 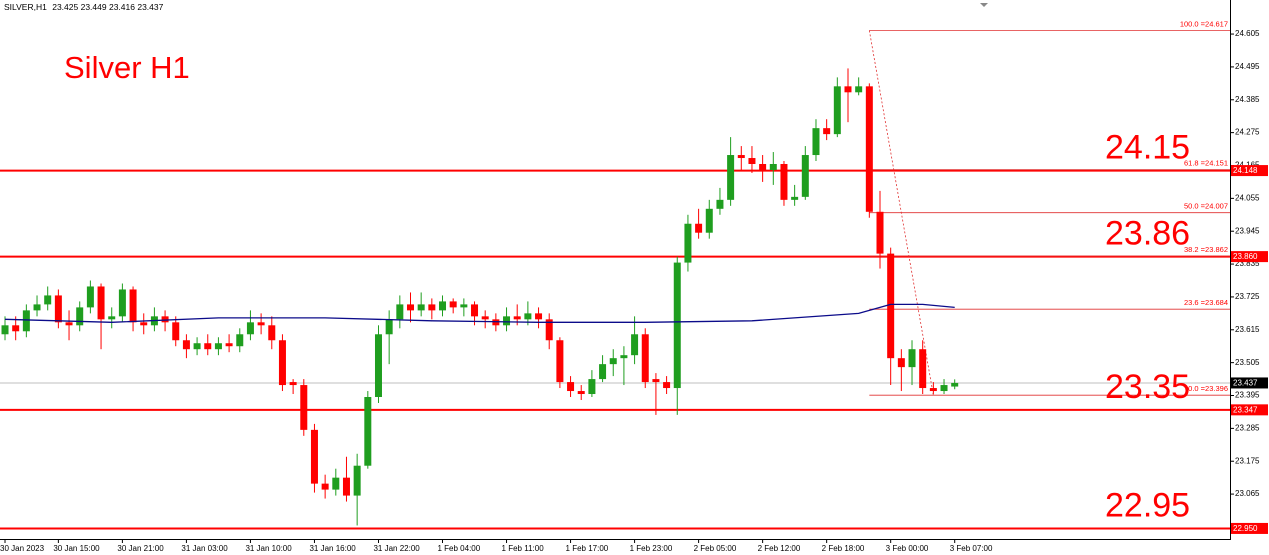 I want to click on y-tick-label: 23.835, so click(x=1247, y=263).